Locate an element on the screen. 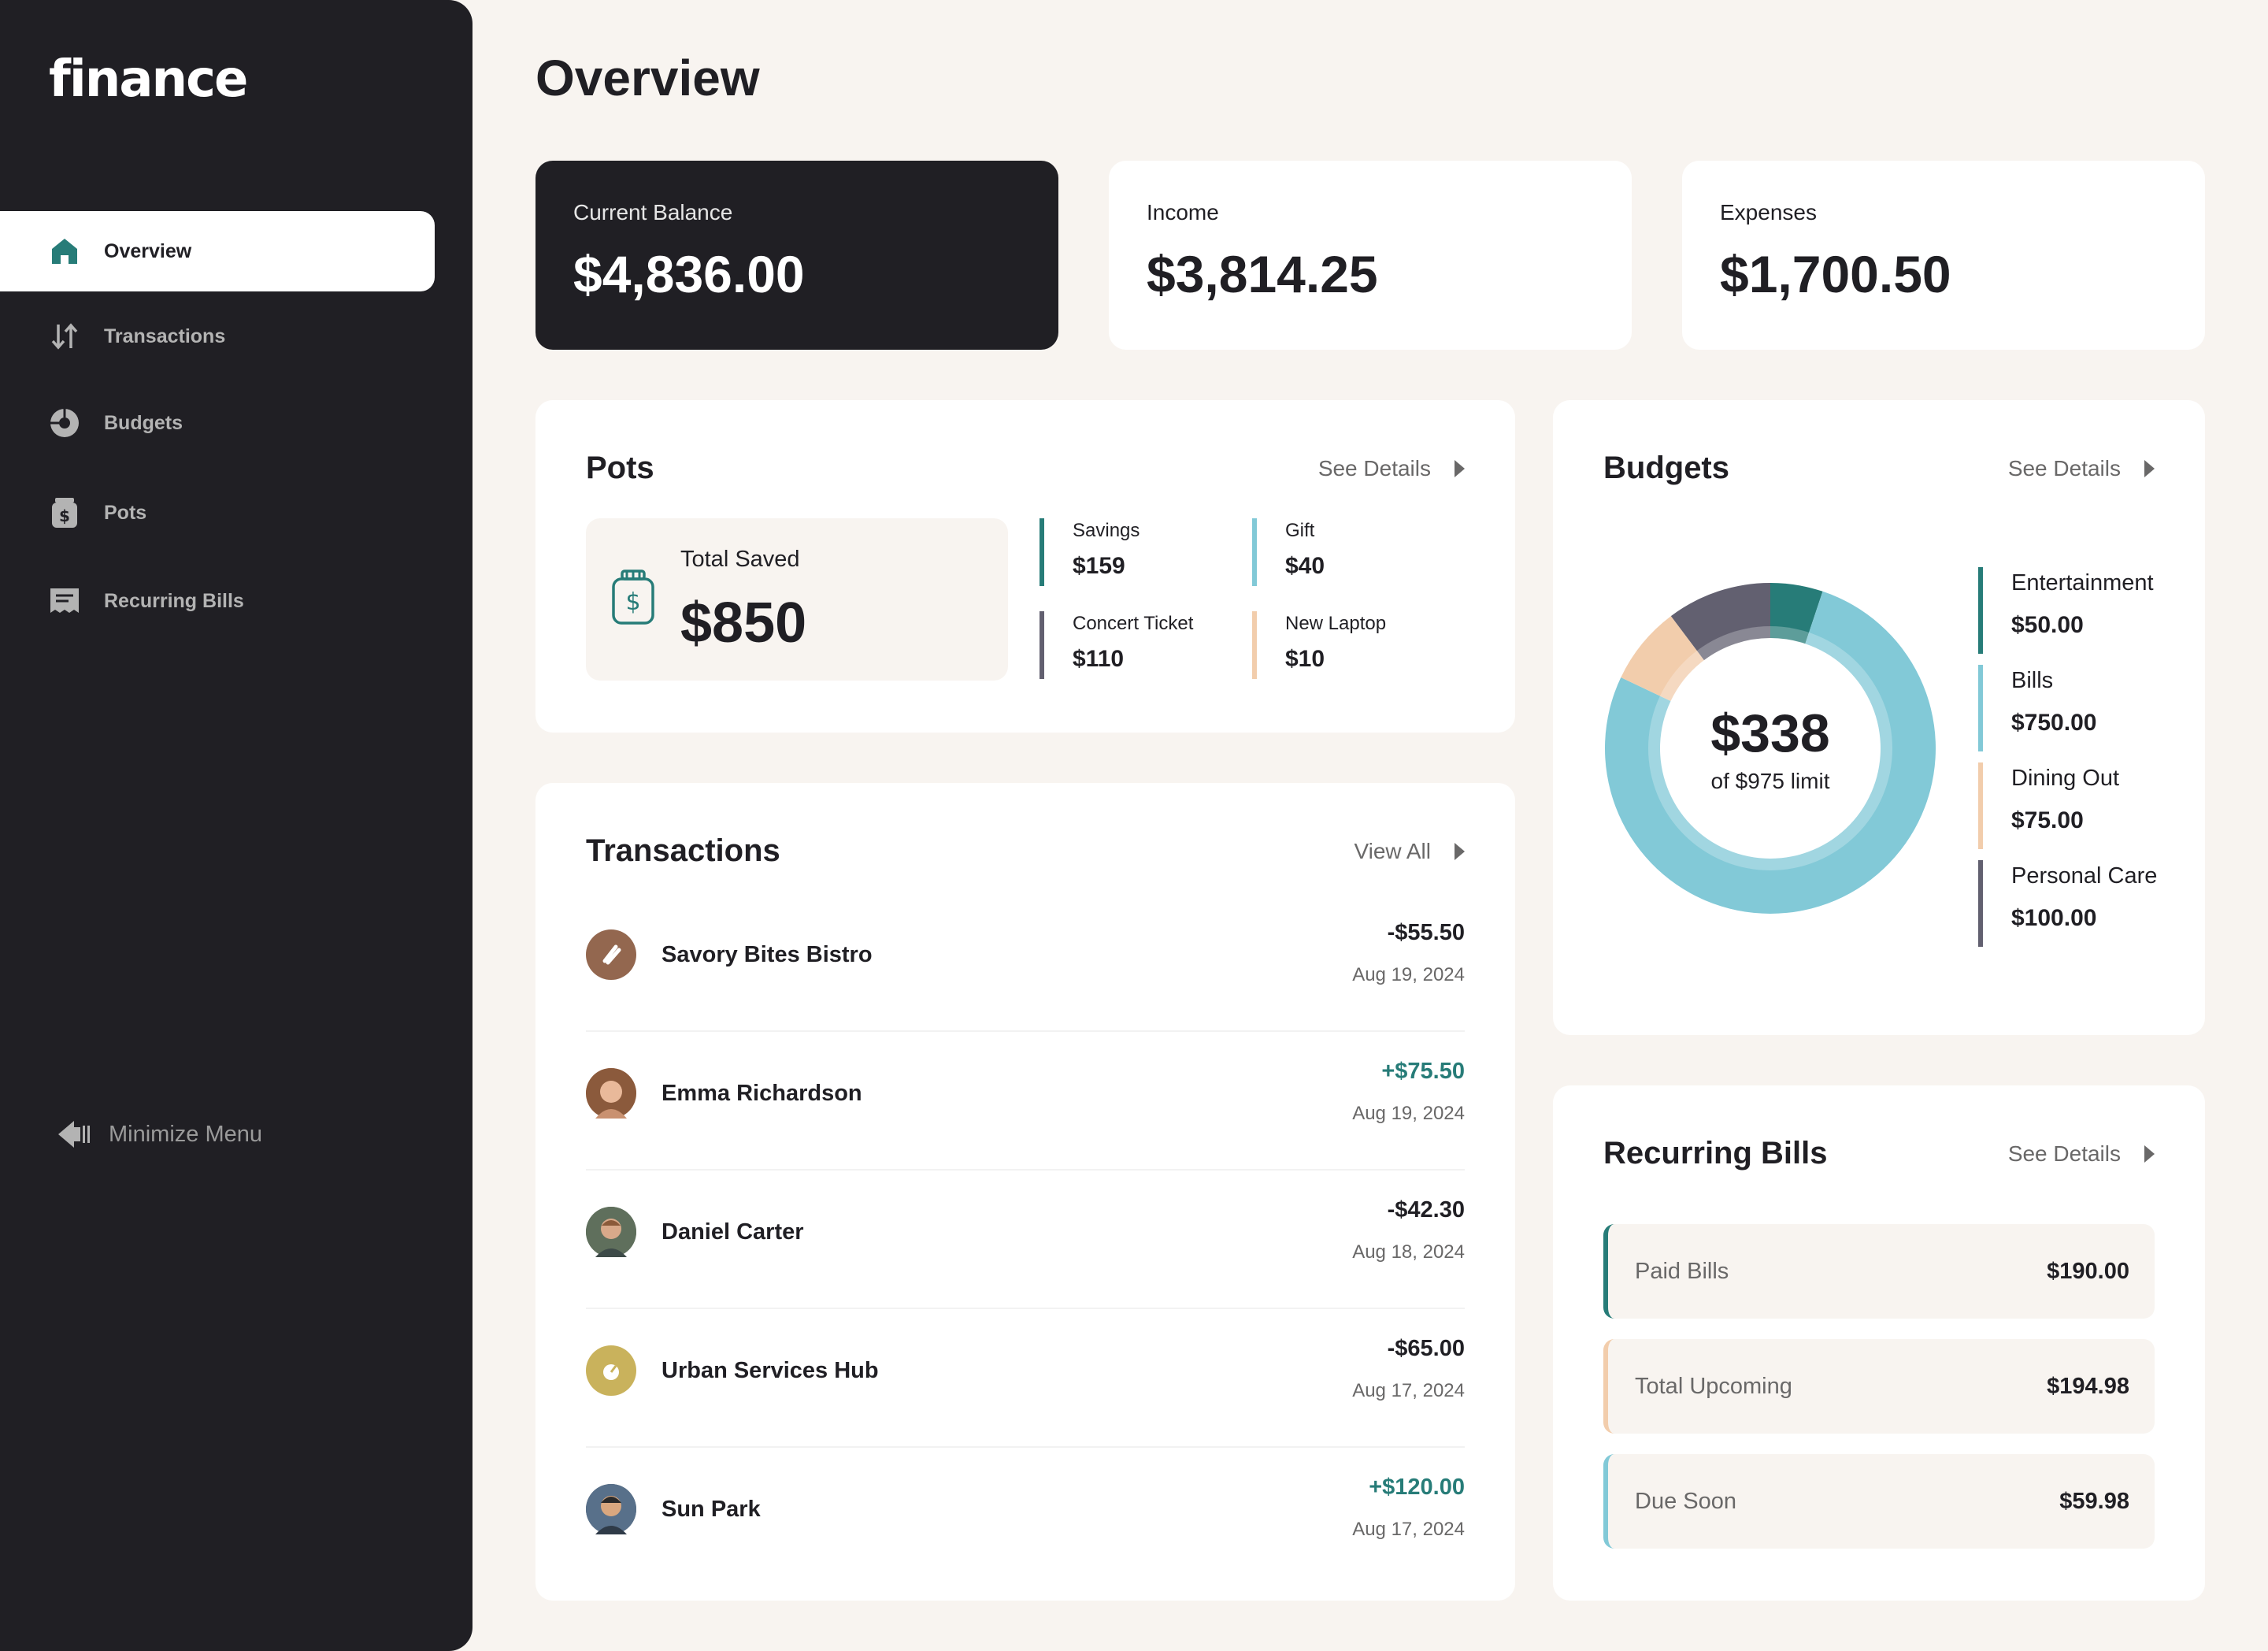 This screenshot has width=2268, height=1651. bill-label: Due Soon is located at coordinates (1685, 1501).